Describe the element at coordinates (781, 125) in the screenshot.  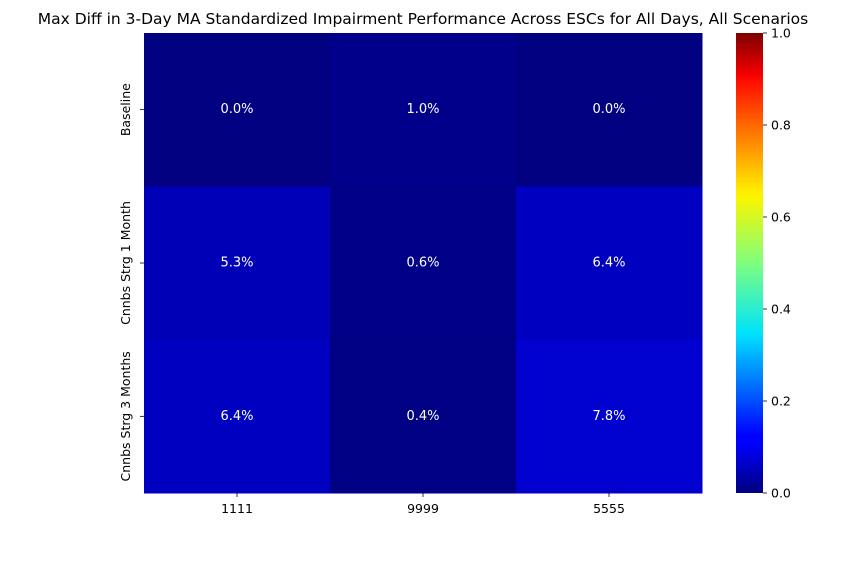
I see `colorbar-tick-label: 0.8` at that location.